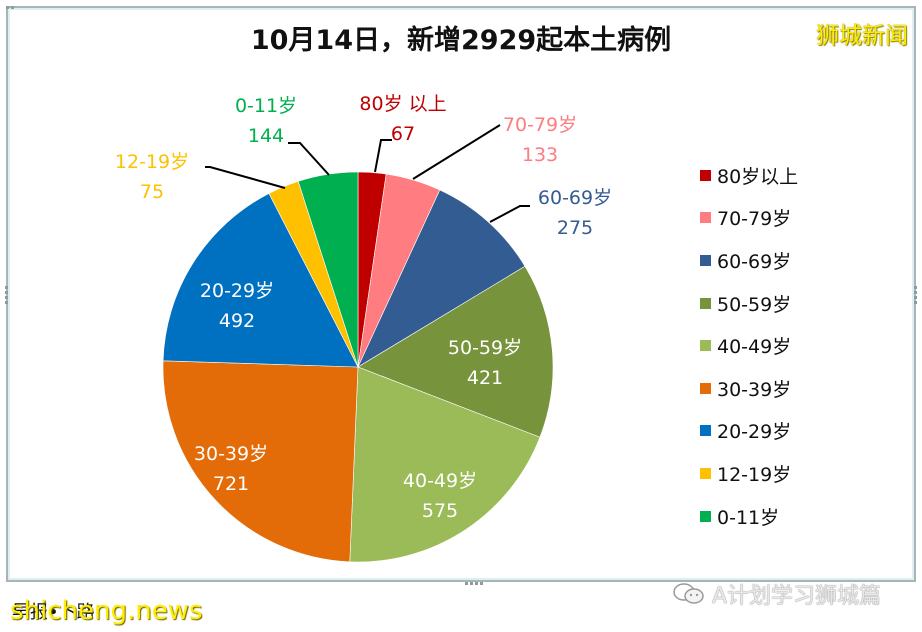 The image size is (922, 632). Describe the element at coordinates (231, 454) in the screenshot. I see `data-label-category: 30-39岁` at that location.